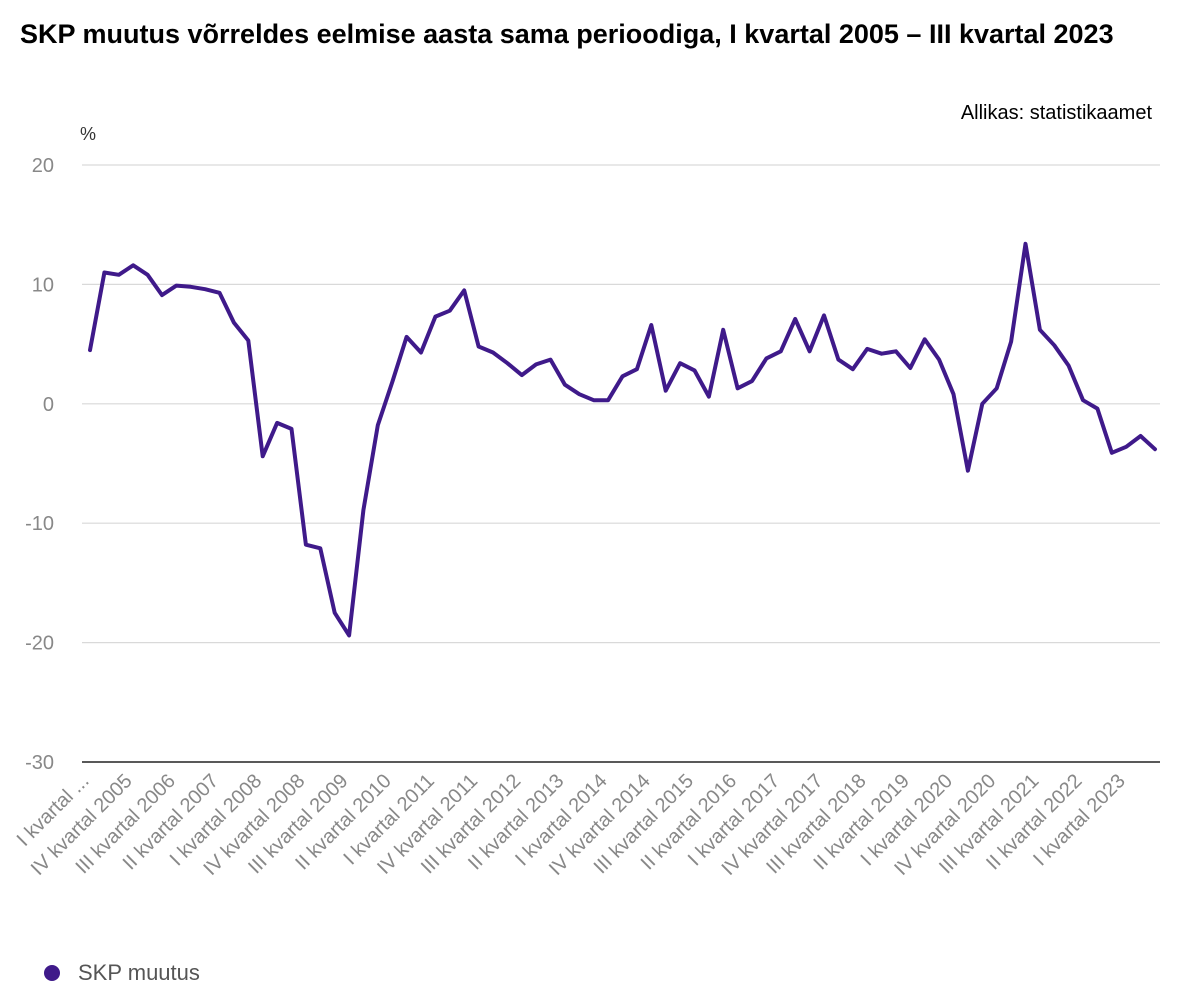 The image size is (1200, 1000). What do you see at coordinates (43, 285) in the screenshot?
I see `y-tick-label: 10` at bounding box center [43, 285].